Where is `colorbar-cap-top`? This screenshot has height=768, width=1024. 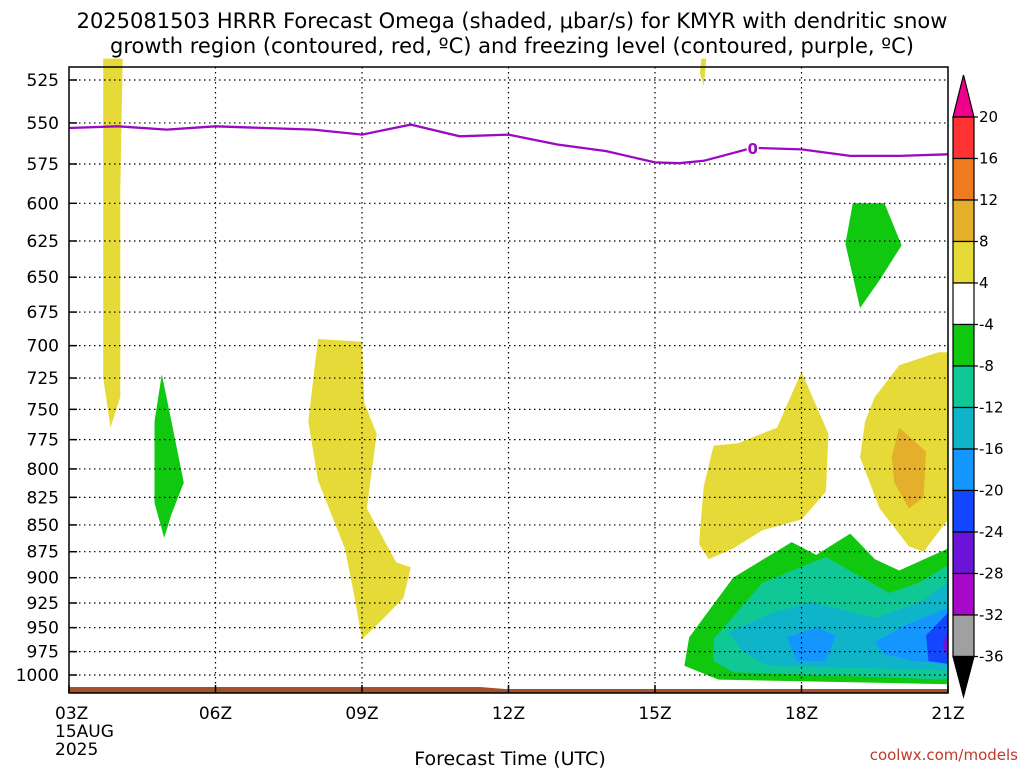 colorbar-cap-top is located at coordinates (963, 96).